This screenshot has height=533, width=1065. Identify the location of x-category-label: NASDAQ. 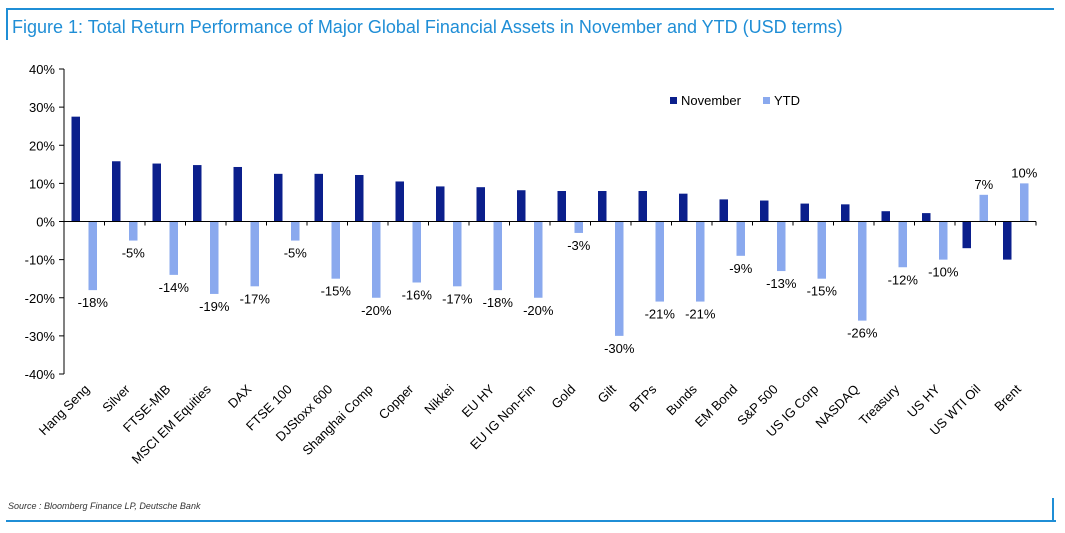
(836, 406).